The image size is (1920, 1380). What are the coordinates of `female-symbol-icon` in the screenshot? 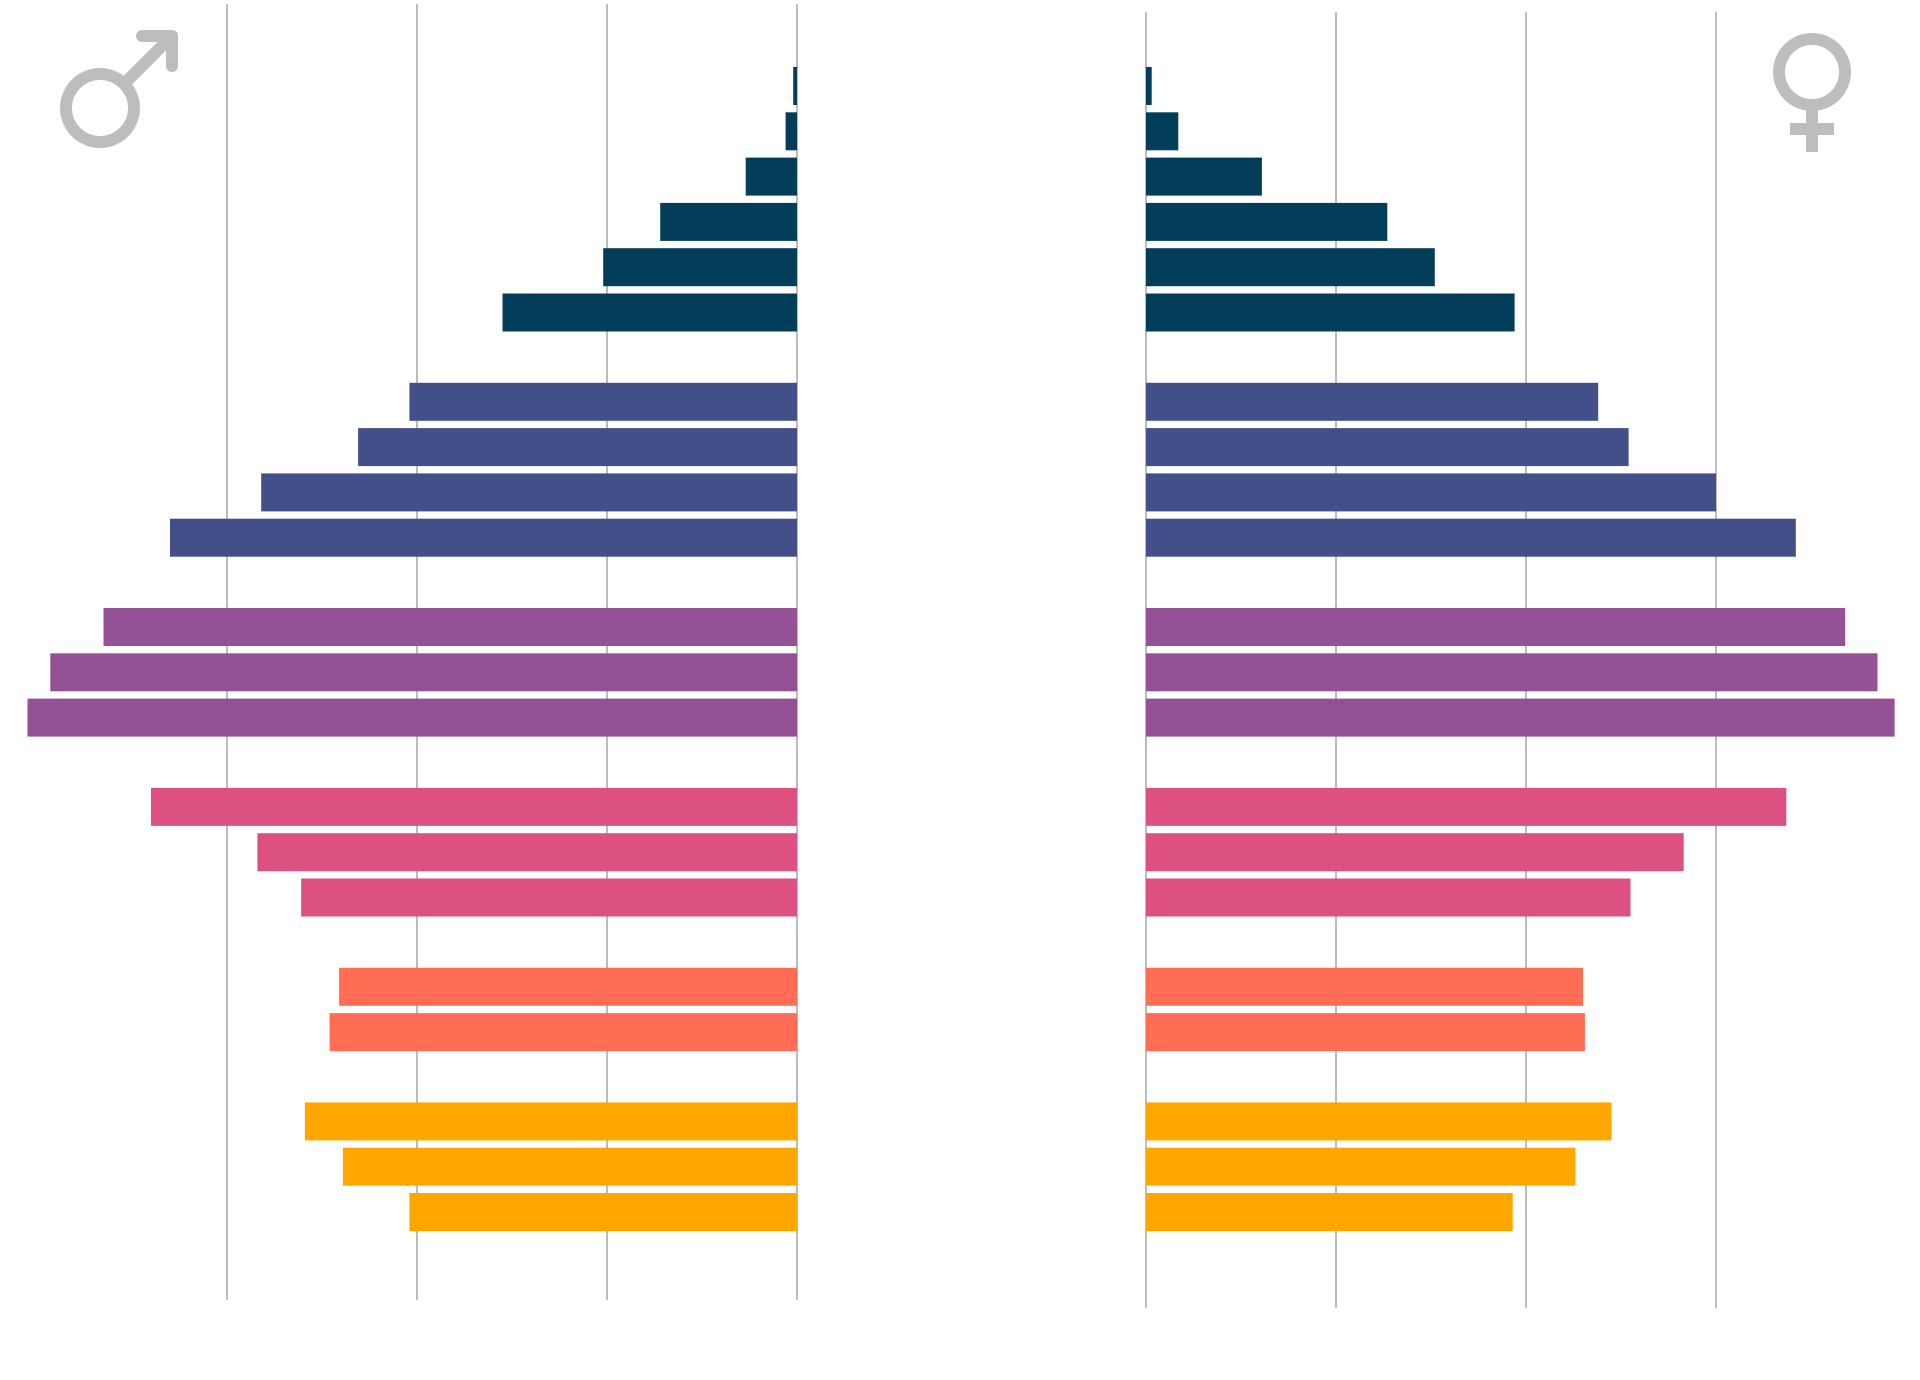 It's located at (1812, 92).